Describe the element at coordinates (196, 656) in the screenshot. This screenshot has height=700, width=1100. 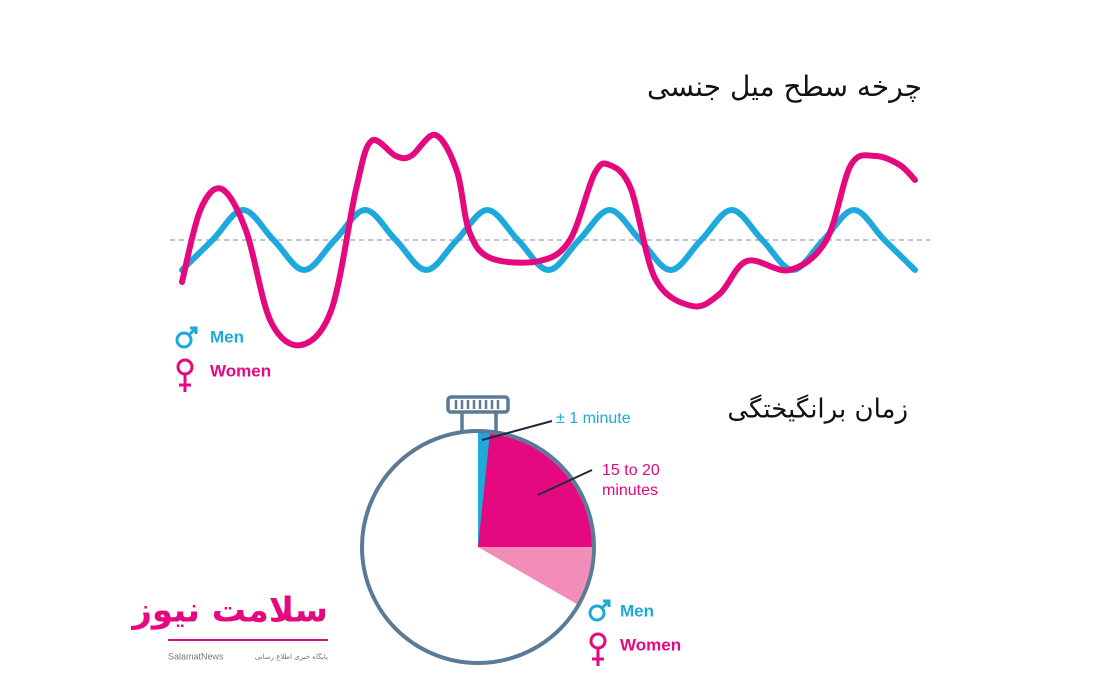
I see `logo-latin: SalamatNews` at that location.